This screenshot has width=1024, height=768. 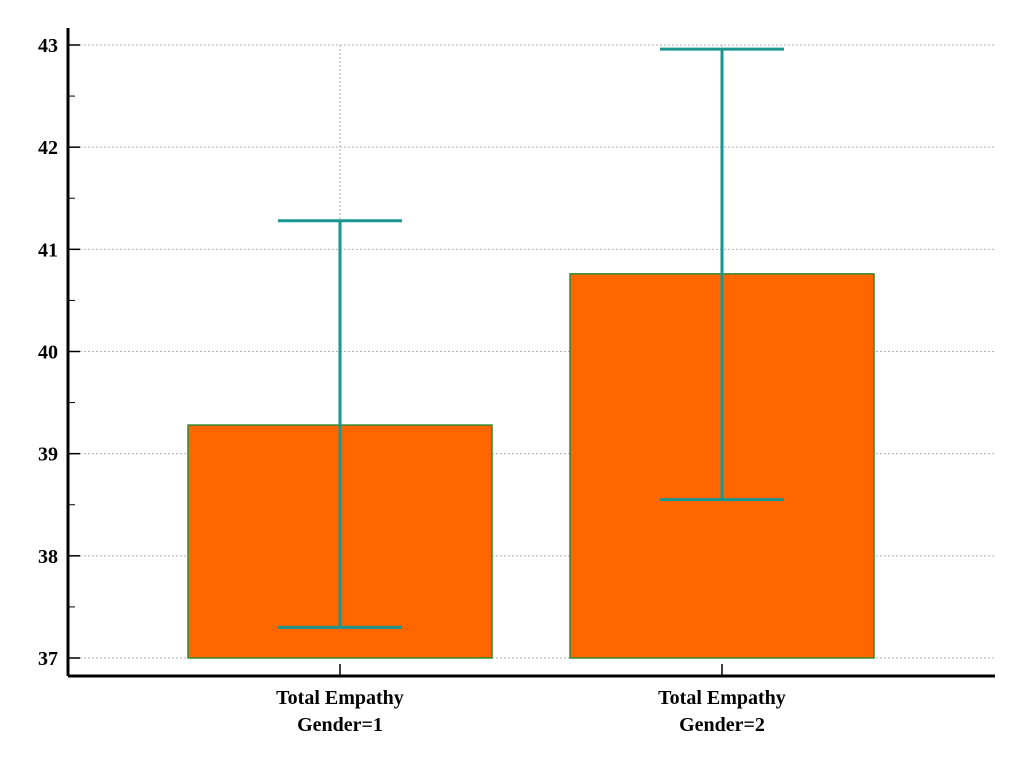 What do you see at coordinates (48, 659) in the screenshot?
I see `y-tick-label: 37` at bounding box center [48, 659].